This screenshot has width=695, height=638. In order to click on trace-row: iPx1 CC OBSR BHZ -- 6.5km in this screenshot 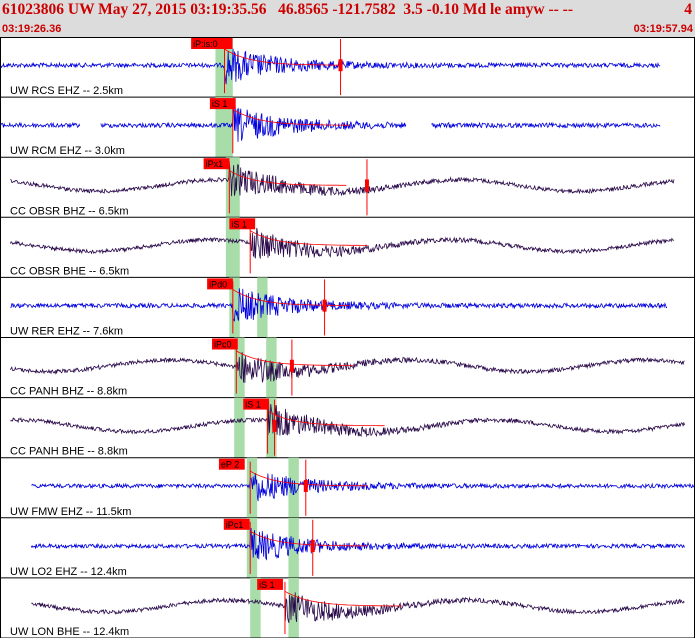, I will do `click(347, 187)`.